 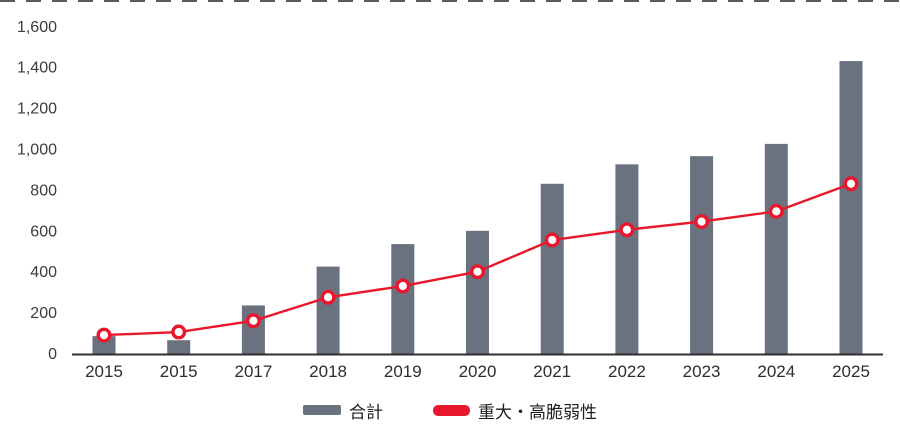 I want to click on top-dashed-edge, so click(x=450, y=1).